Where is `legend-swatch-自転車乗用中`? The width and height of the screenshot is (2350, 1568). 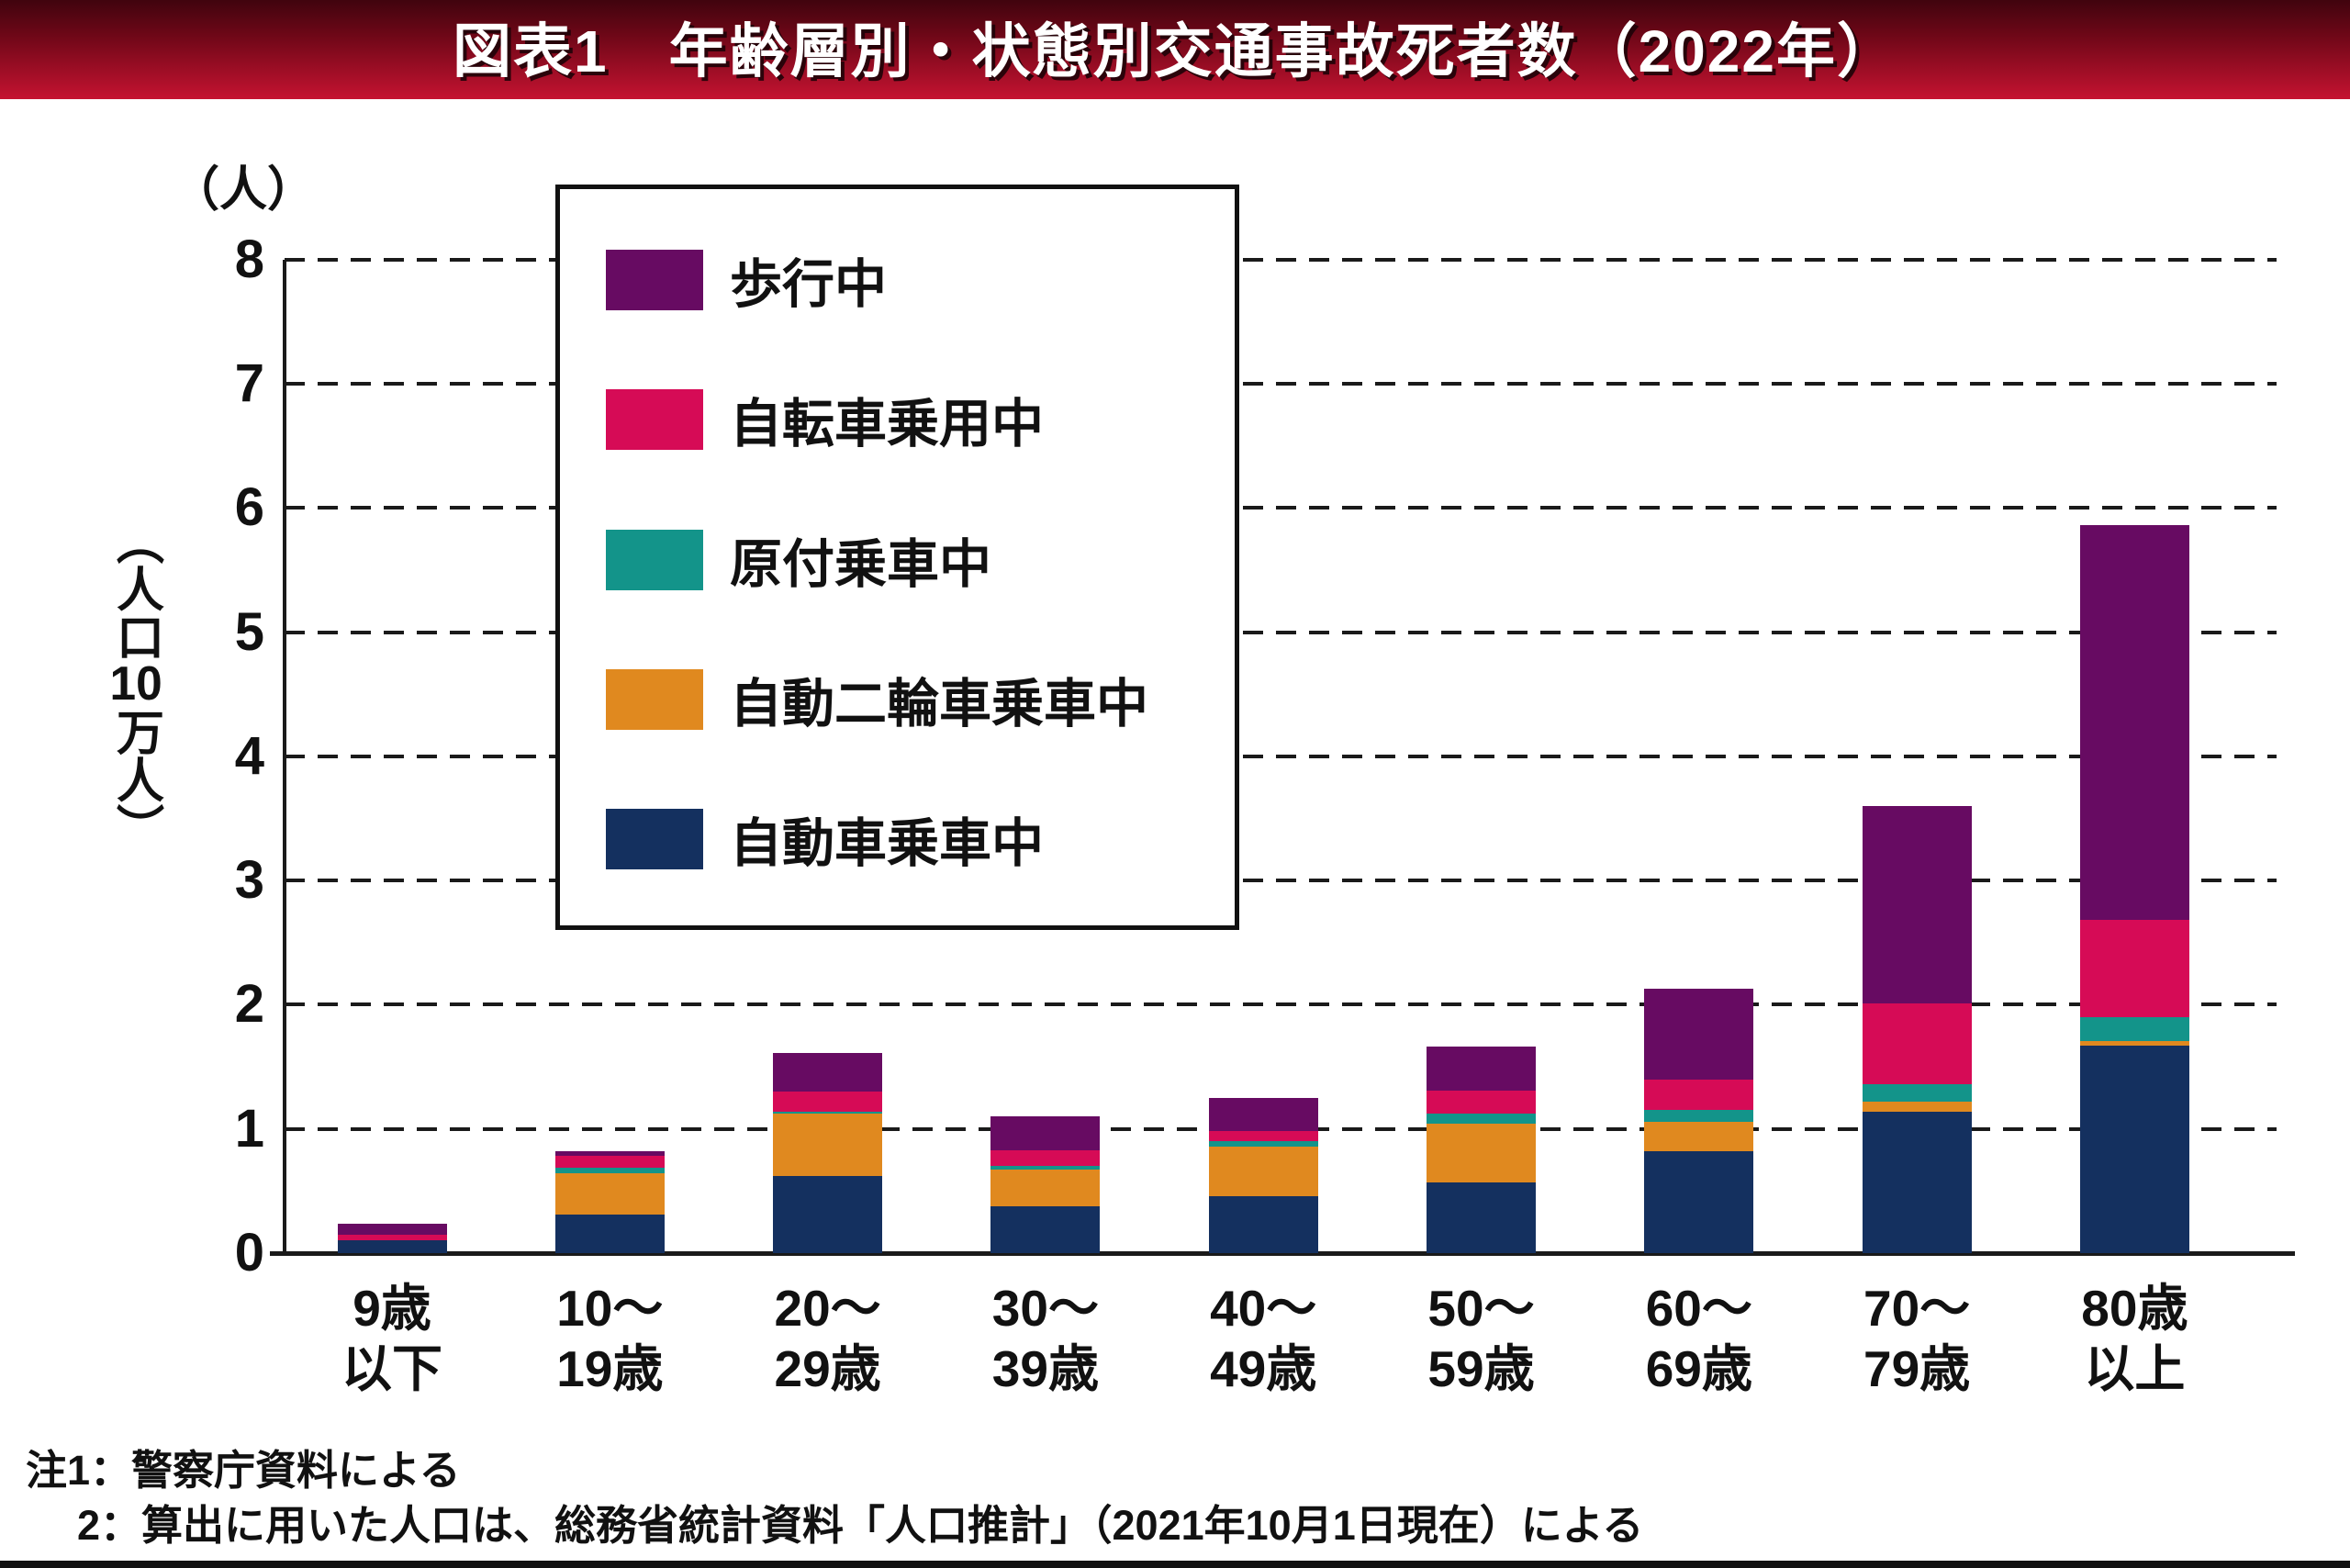
legend-swatch-自転車乗用中 is located at coordinates (654, 420).